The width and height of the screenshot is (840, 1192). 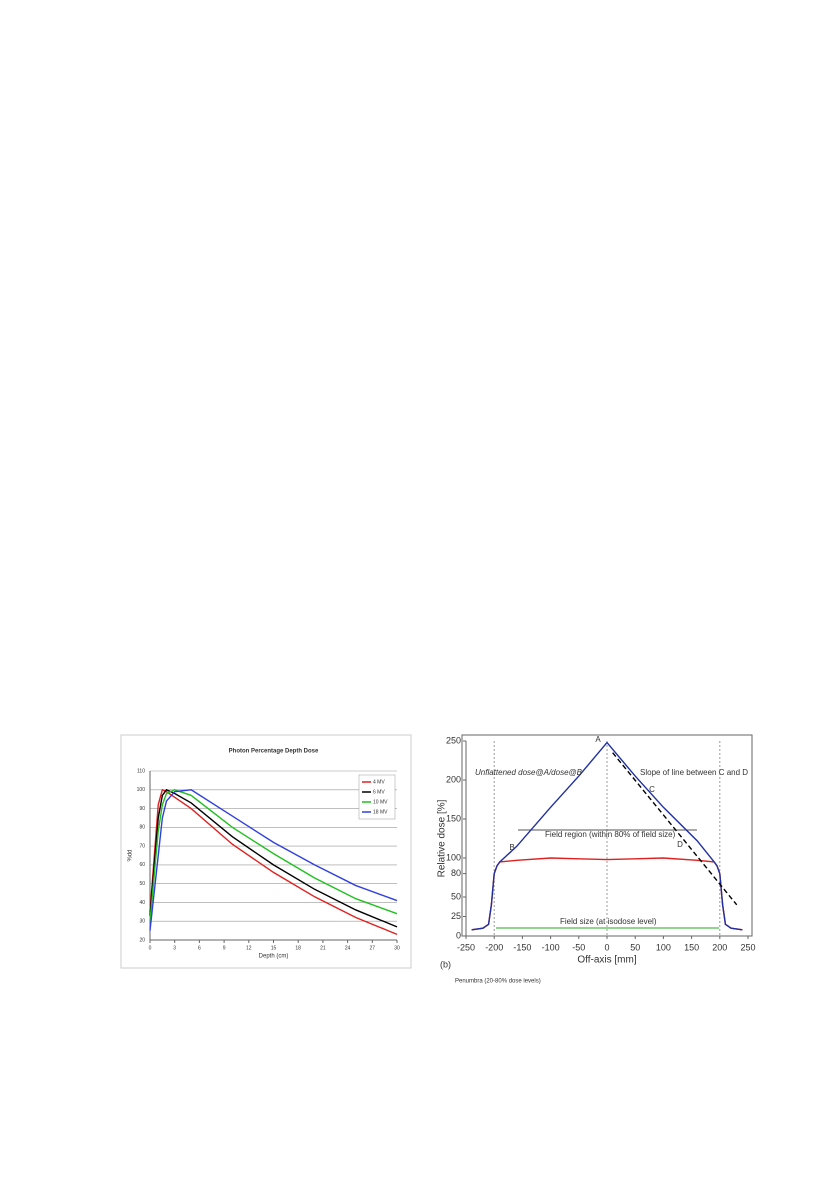 What do you see at coordinates (224, 948) in the screenshot?
I see `x-tick-label: 9` at bounding box center [224, 948].